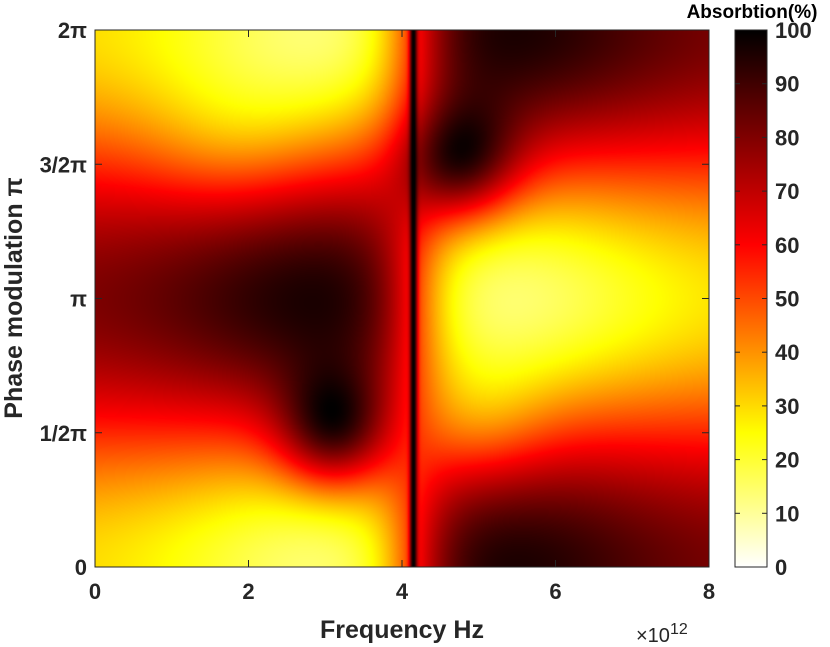  Describe the element at coordinates (787, 191) in the screenshot. I see `colorbar-tick-label: 70` at that location.